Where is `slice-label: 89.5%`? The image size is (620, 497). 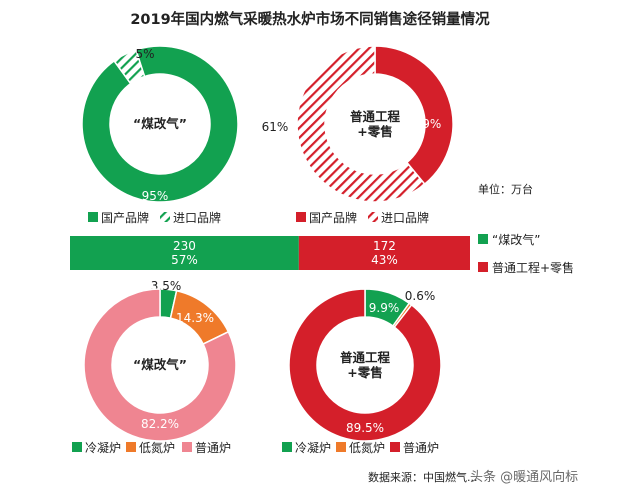
slice-label: 89.5% is located at coordinates (365, 428).